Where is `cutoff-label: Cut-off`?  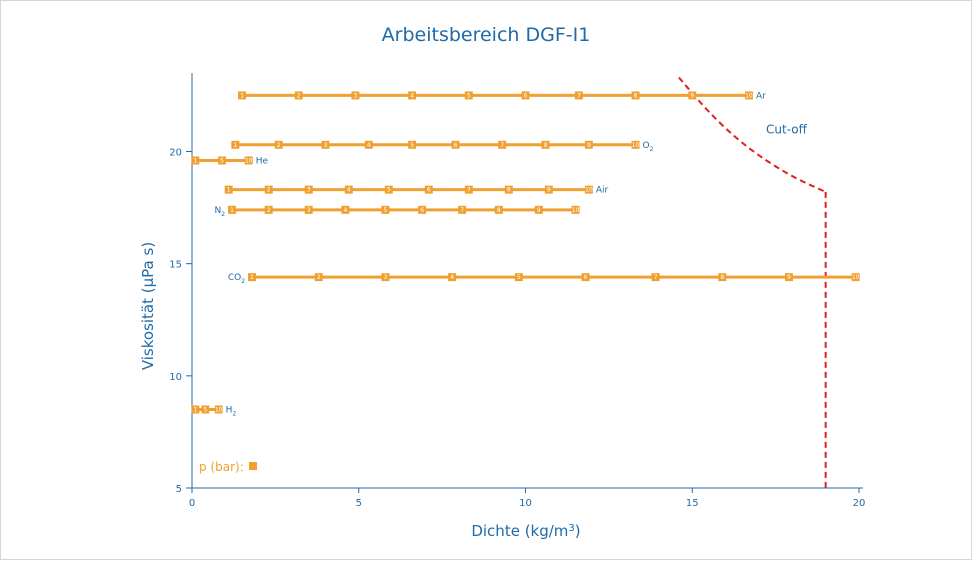
cutoff-label: Cut-off is located at coordinates (787, 130).